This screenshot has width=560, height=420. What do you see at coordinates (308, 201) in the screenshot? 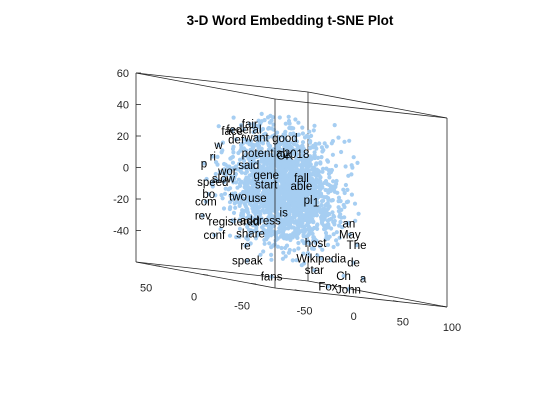
I see `word-label: pl` at bounding box center [308, 201].